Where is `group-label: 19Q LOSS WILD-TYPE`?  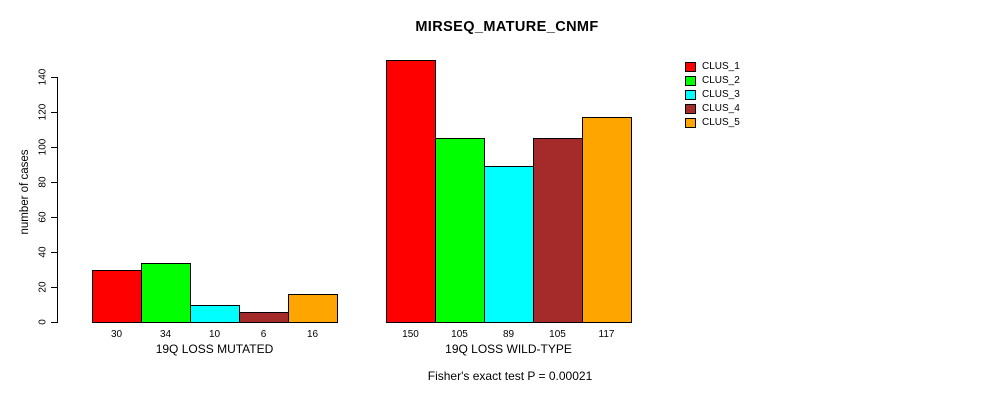
group-label: 19Q LOSS WILD-TYPE is located at coordinates (508, 349).